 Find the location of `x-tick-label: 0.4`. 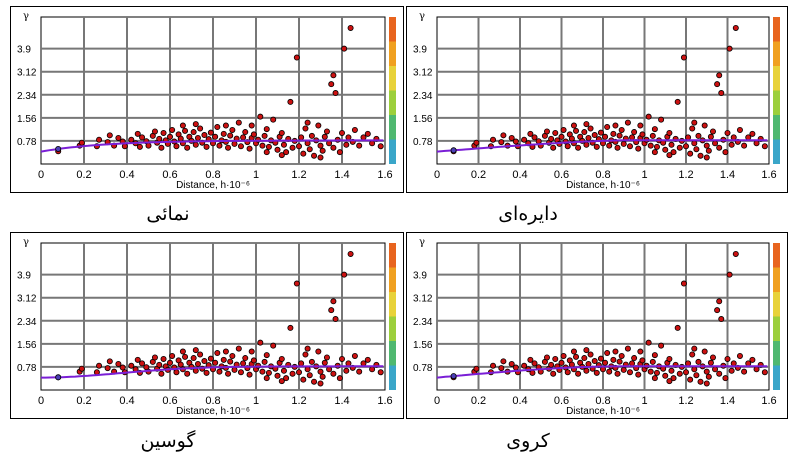

x-tick-label: 0.4 is located at coordinates (519, 175).